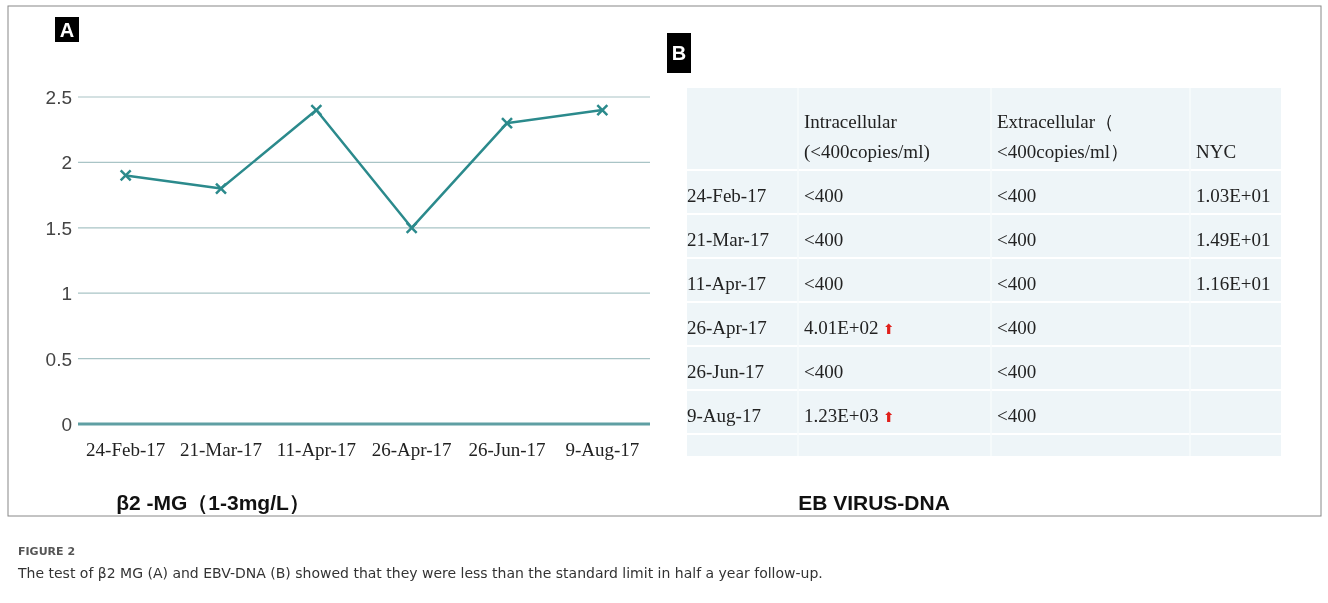 This screenshot has height=603, width=1328. Describe the element at coordinates (728, 239) in the screenshot. I see `category-label: 21-Mar-17` at that location.